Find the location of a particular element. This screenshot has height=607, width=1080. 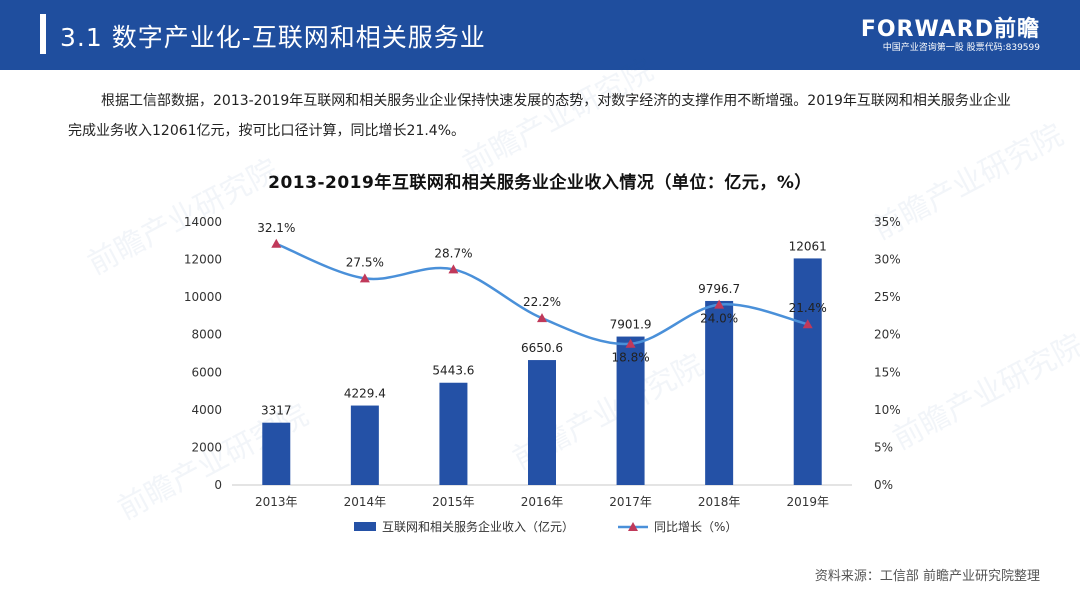

growth-value-label: 21.4% is located at coordinates (808, 308).